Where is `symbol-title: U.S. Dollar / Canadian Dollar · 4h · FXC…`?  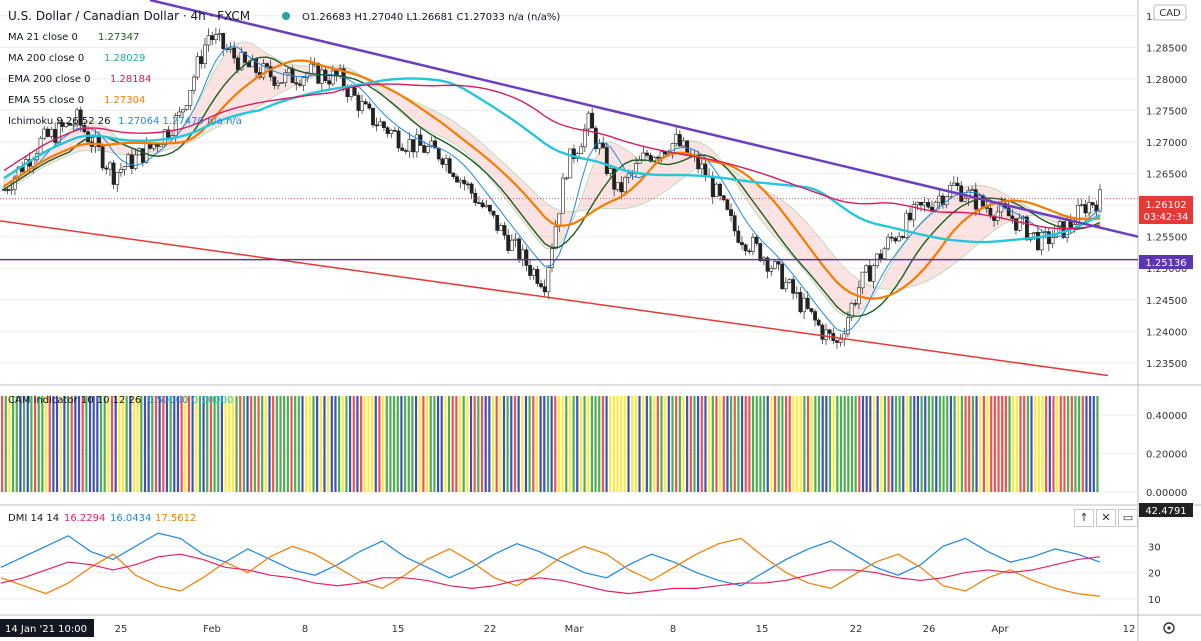
symbol-title: U.S. Dollar / Canadian Dollar · 4h · FXC… is located at coordinates (129, 16).